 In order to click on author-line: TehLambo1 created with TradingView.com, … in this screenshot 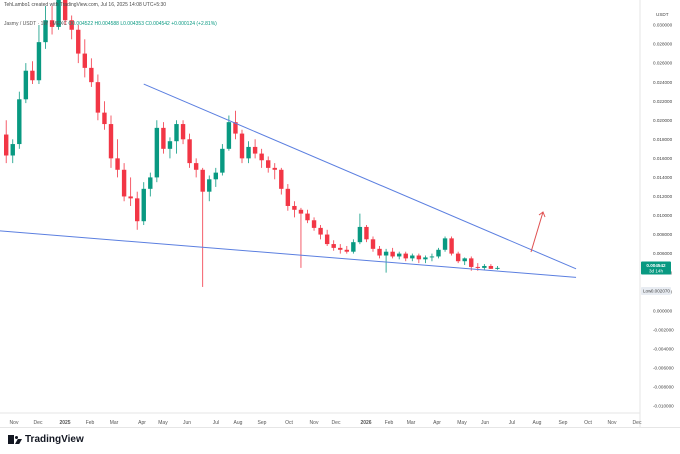, I will do `click(85, 5)`.